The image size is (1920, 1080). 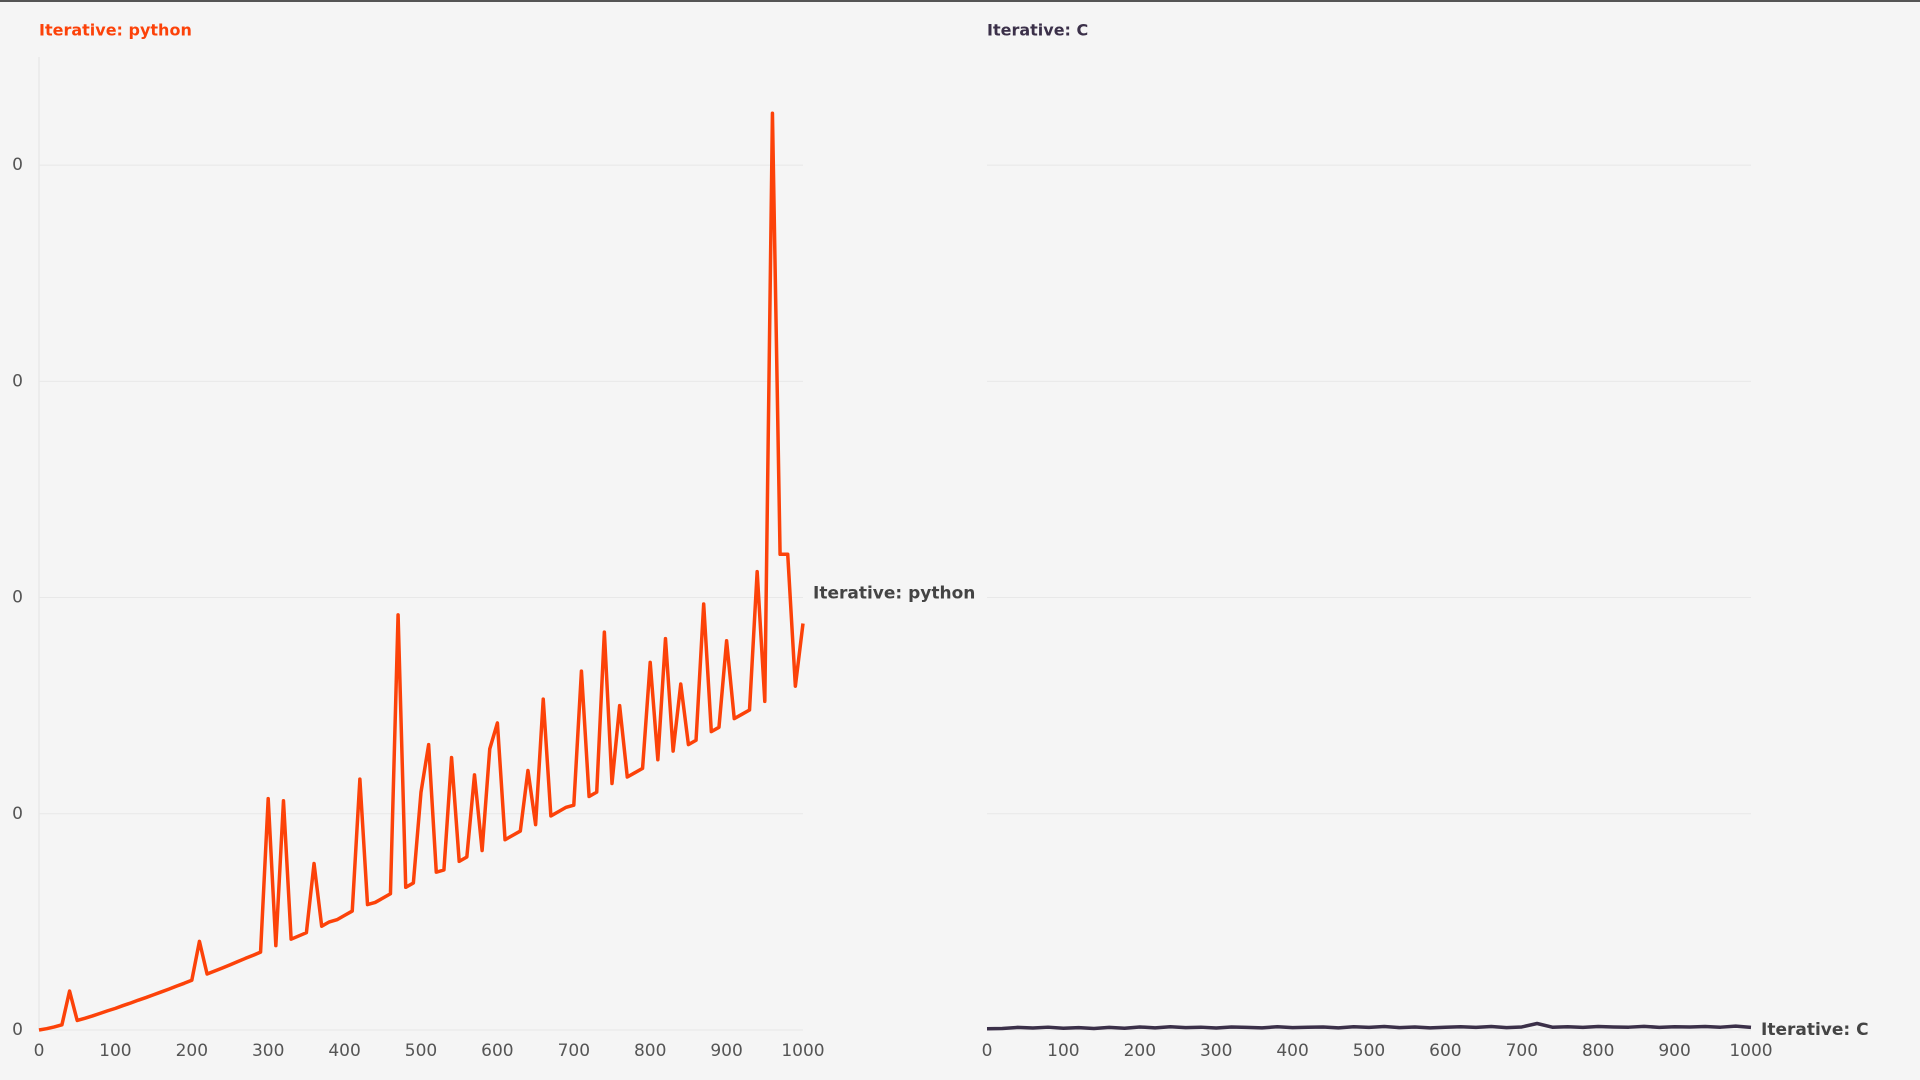 What do you see at coordinates (894, 594) in the screenshot?
I see `series-end-label: Iterative: python` at bounding box center [894, 594].